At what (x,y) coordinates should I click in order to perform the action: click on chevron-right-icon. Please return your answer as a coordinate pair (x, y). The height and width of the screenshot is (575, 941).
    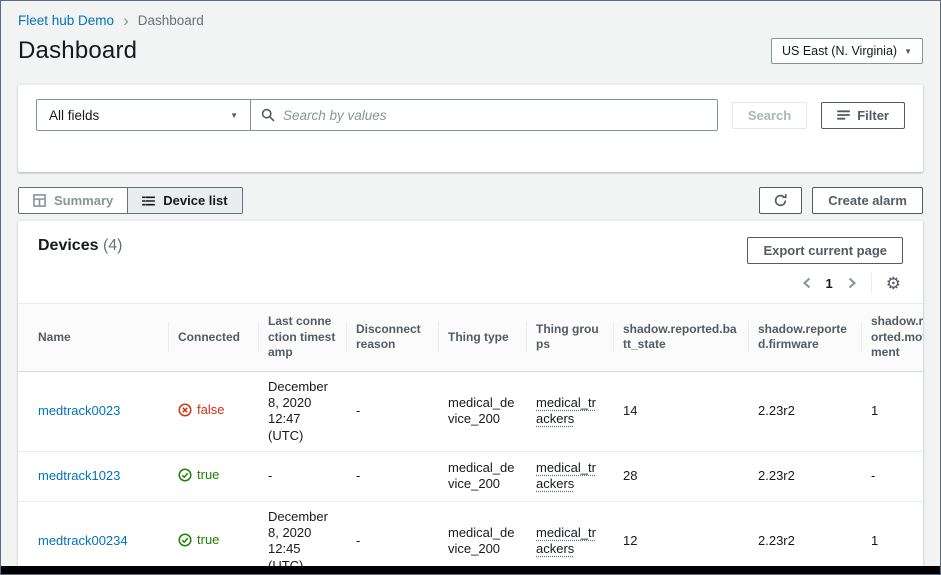
    Looking at the image, I should click on (852, 283).